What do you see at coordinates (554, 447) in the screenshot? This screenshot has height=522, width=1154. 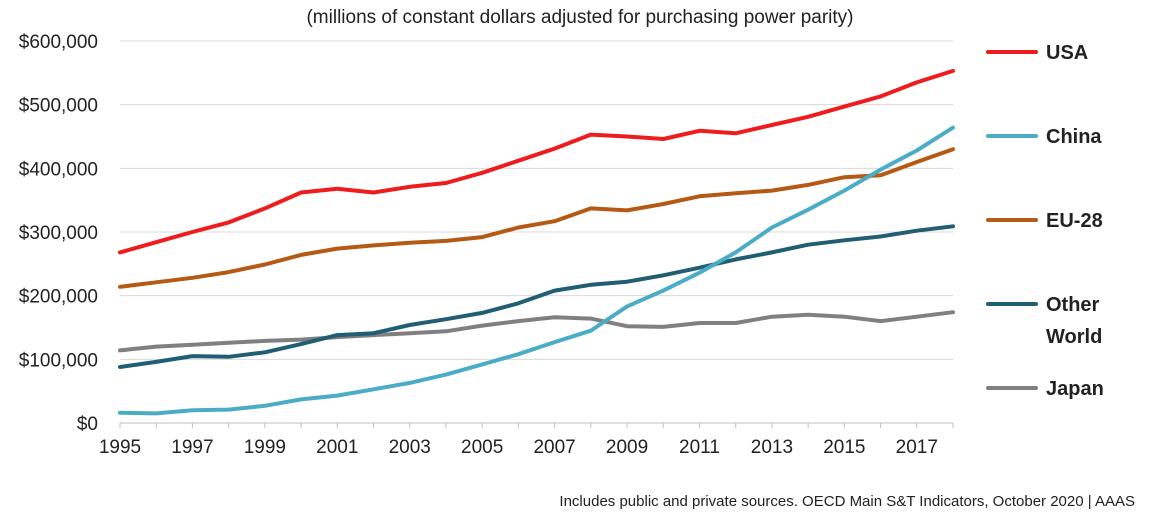 I see `x-tick-label: 2007` at bounding box center [554, 447].